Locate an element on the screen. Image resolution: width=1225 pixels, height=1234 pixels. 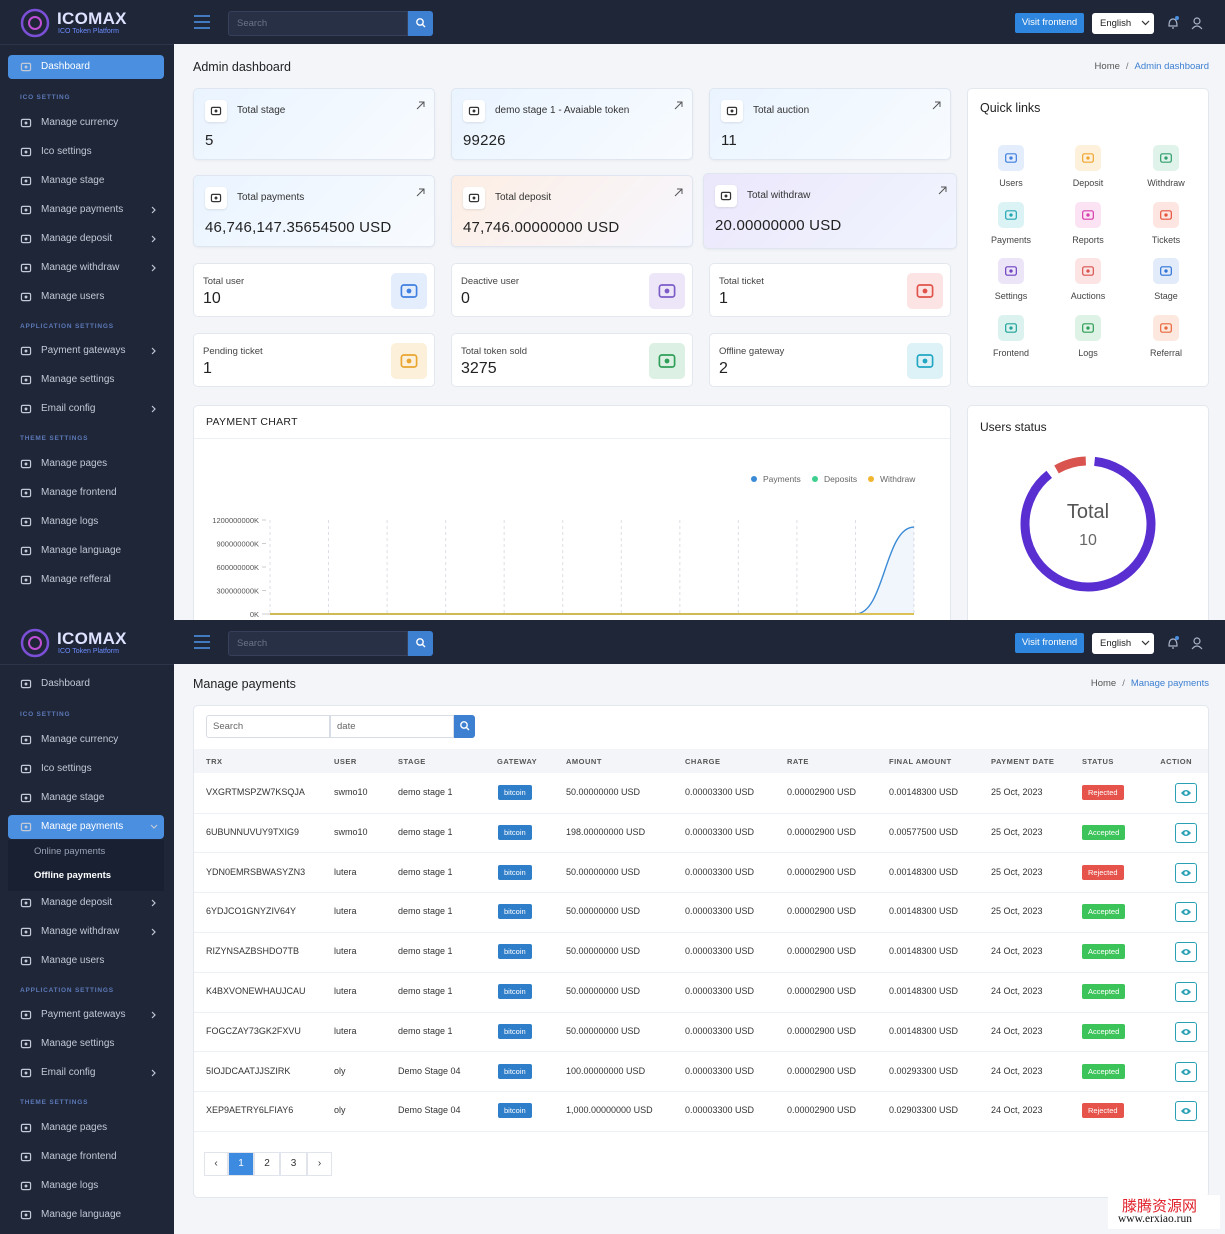
quick-link-label: Deposit is located at coordinates (1088, 183).